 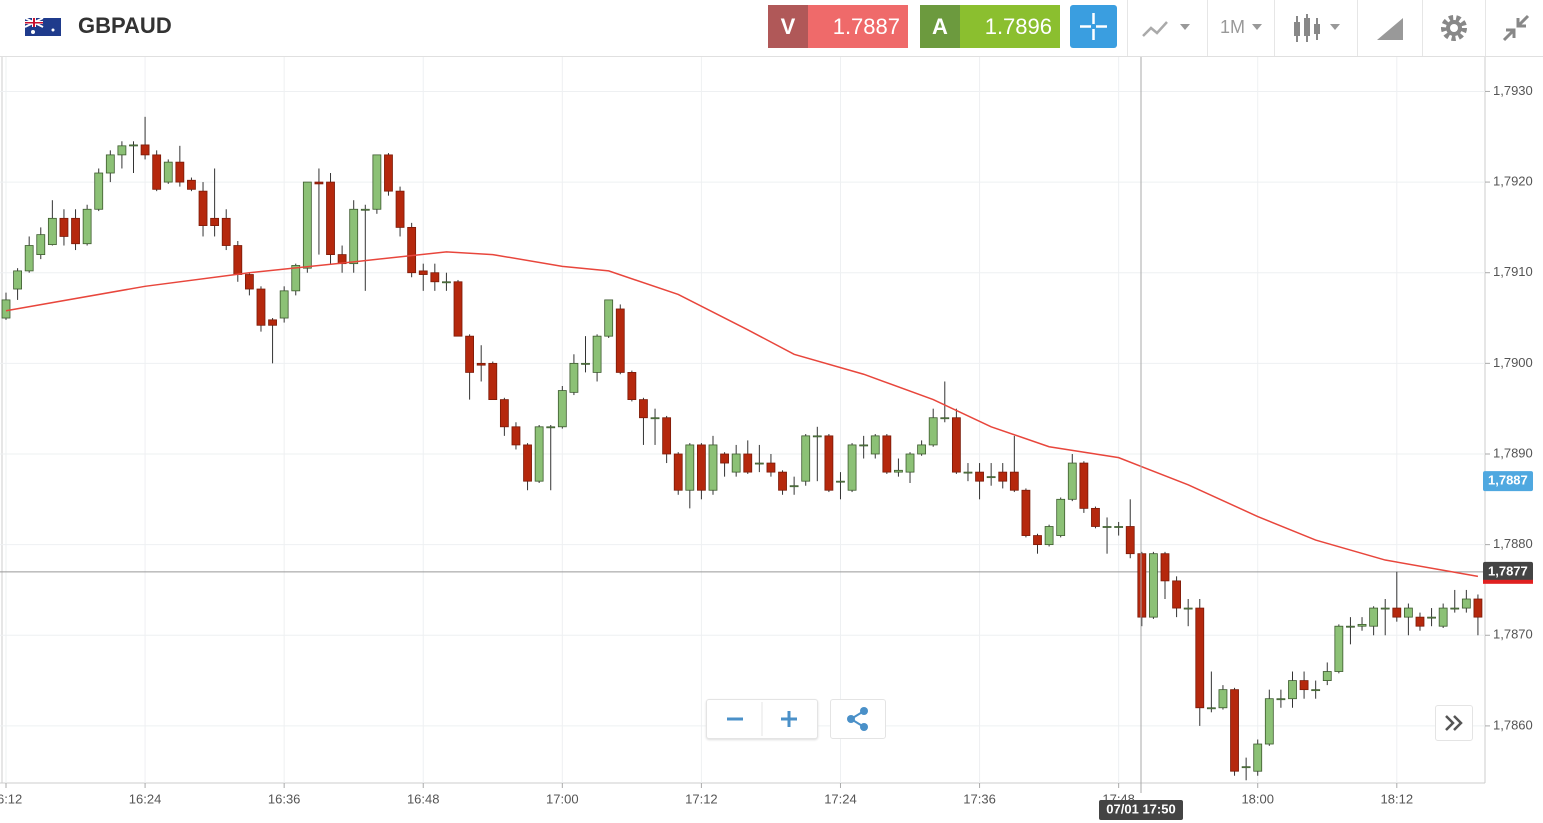 I want to click on zoom-icons, so click(x=762, y=719).